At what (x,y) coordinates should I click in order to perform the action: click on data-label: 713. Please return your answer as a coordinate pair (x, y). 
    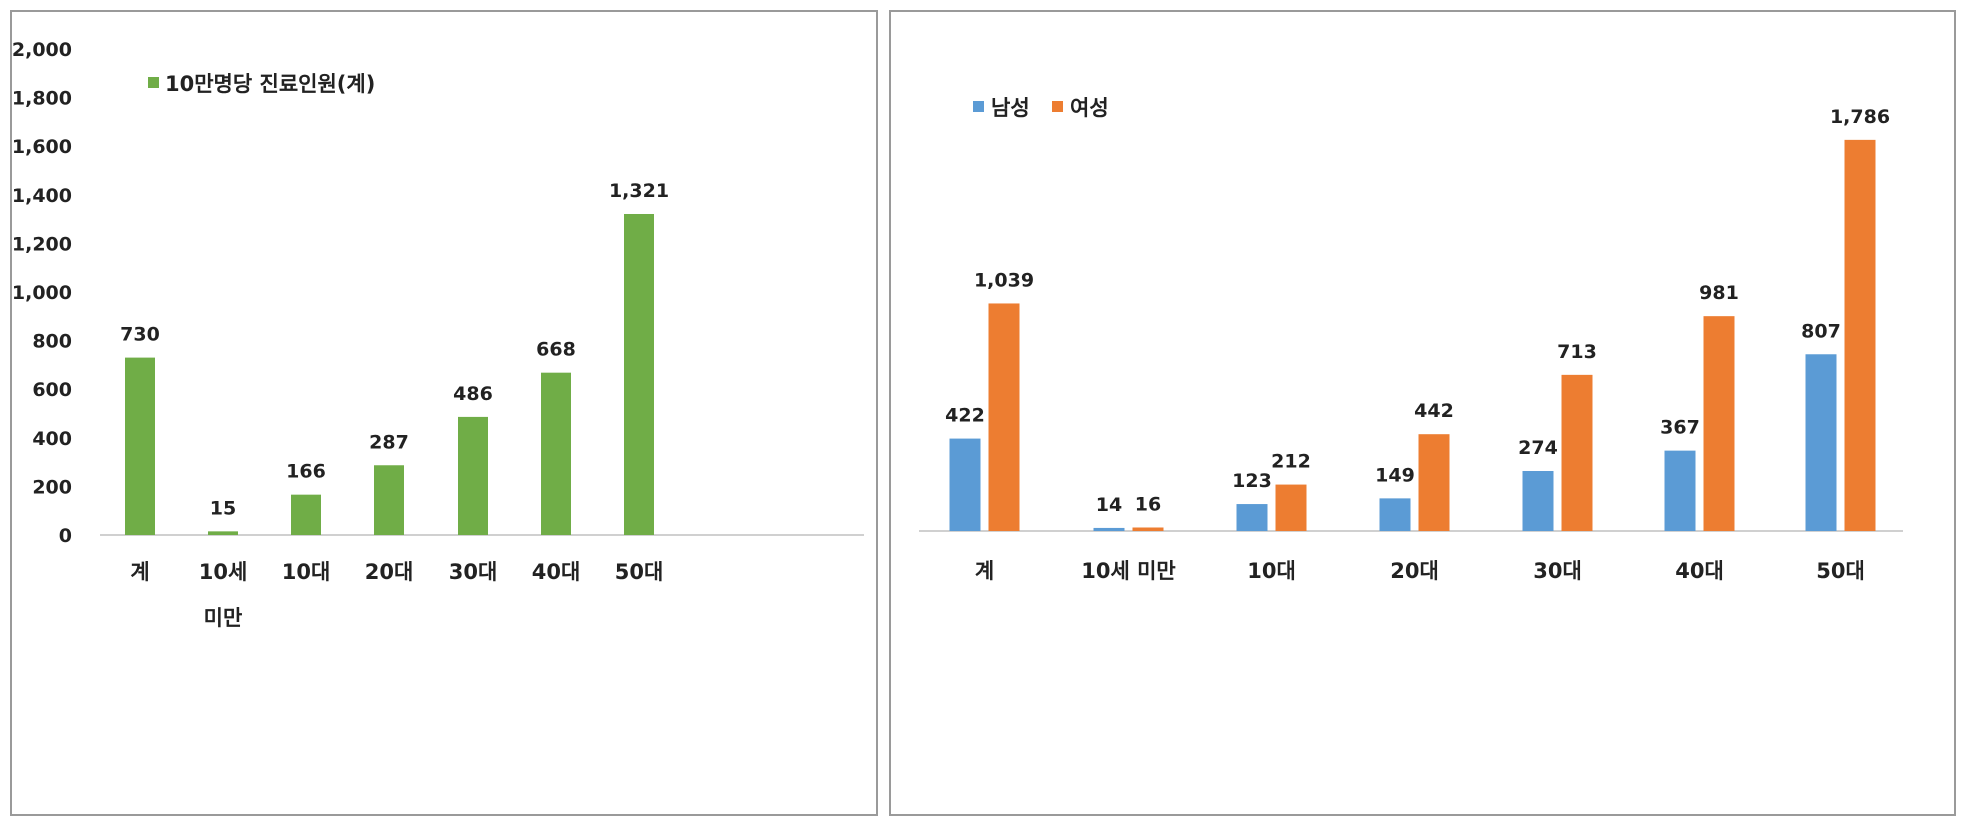
    Looking at the image, I should click on (1577, 352).